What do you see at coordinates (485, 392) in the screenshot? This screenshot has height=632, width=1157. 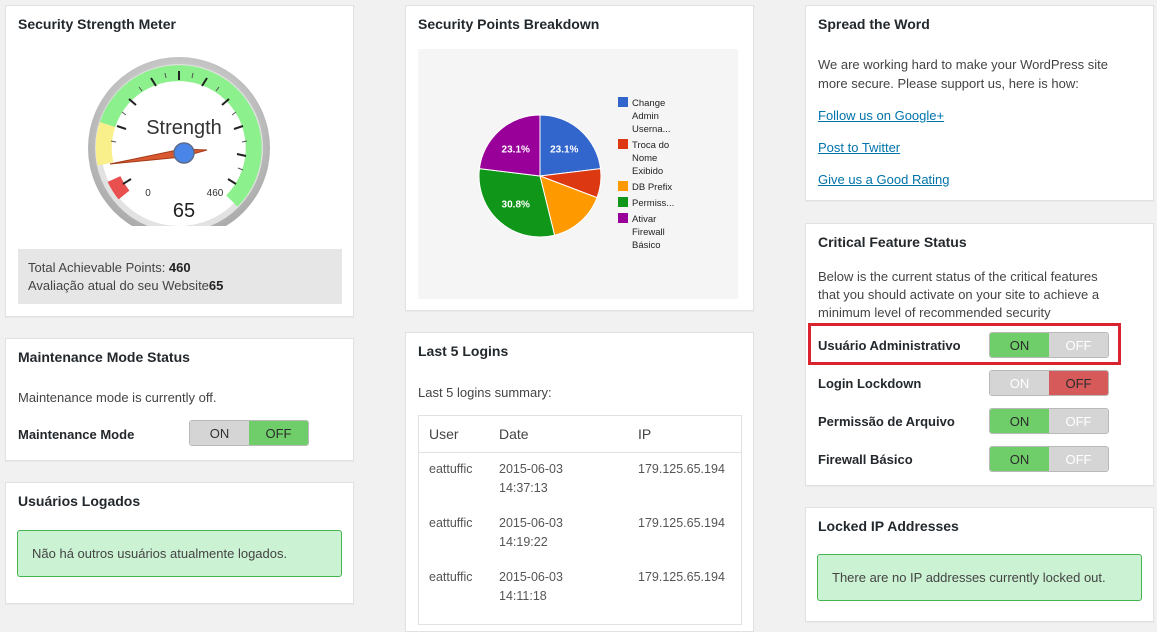 I see `logins-summary: Last 5 logins summary:` at bounding box center [485, 392].